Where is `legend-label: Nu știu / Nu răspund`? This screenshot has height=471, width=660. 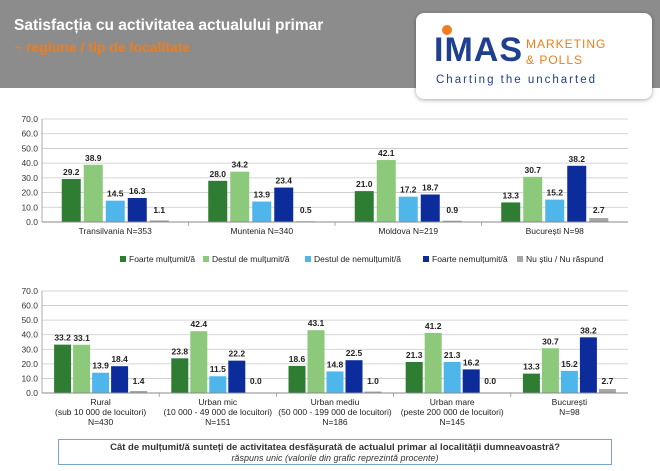
legend-label: Nu știu / Nu răspund is located at coordinates (565, 259).